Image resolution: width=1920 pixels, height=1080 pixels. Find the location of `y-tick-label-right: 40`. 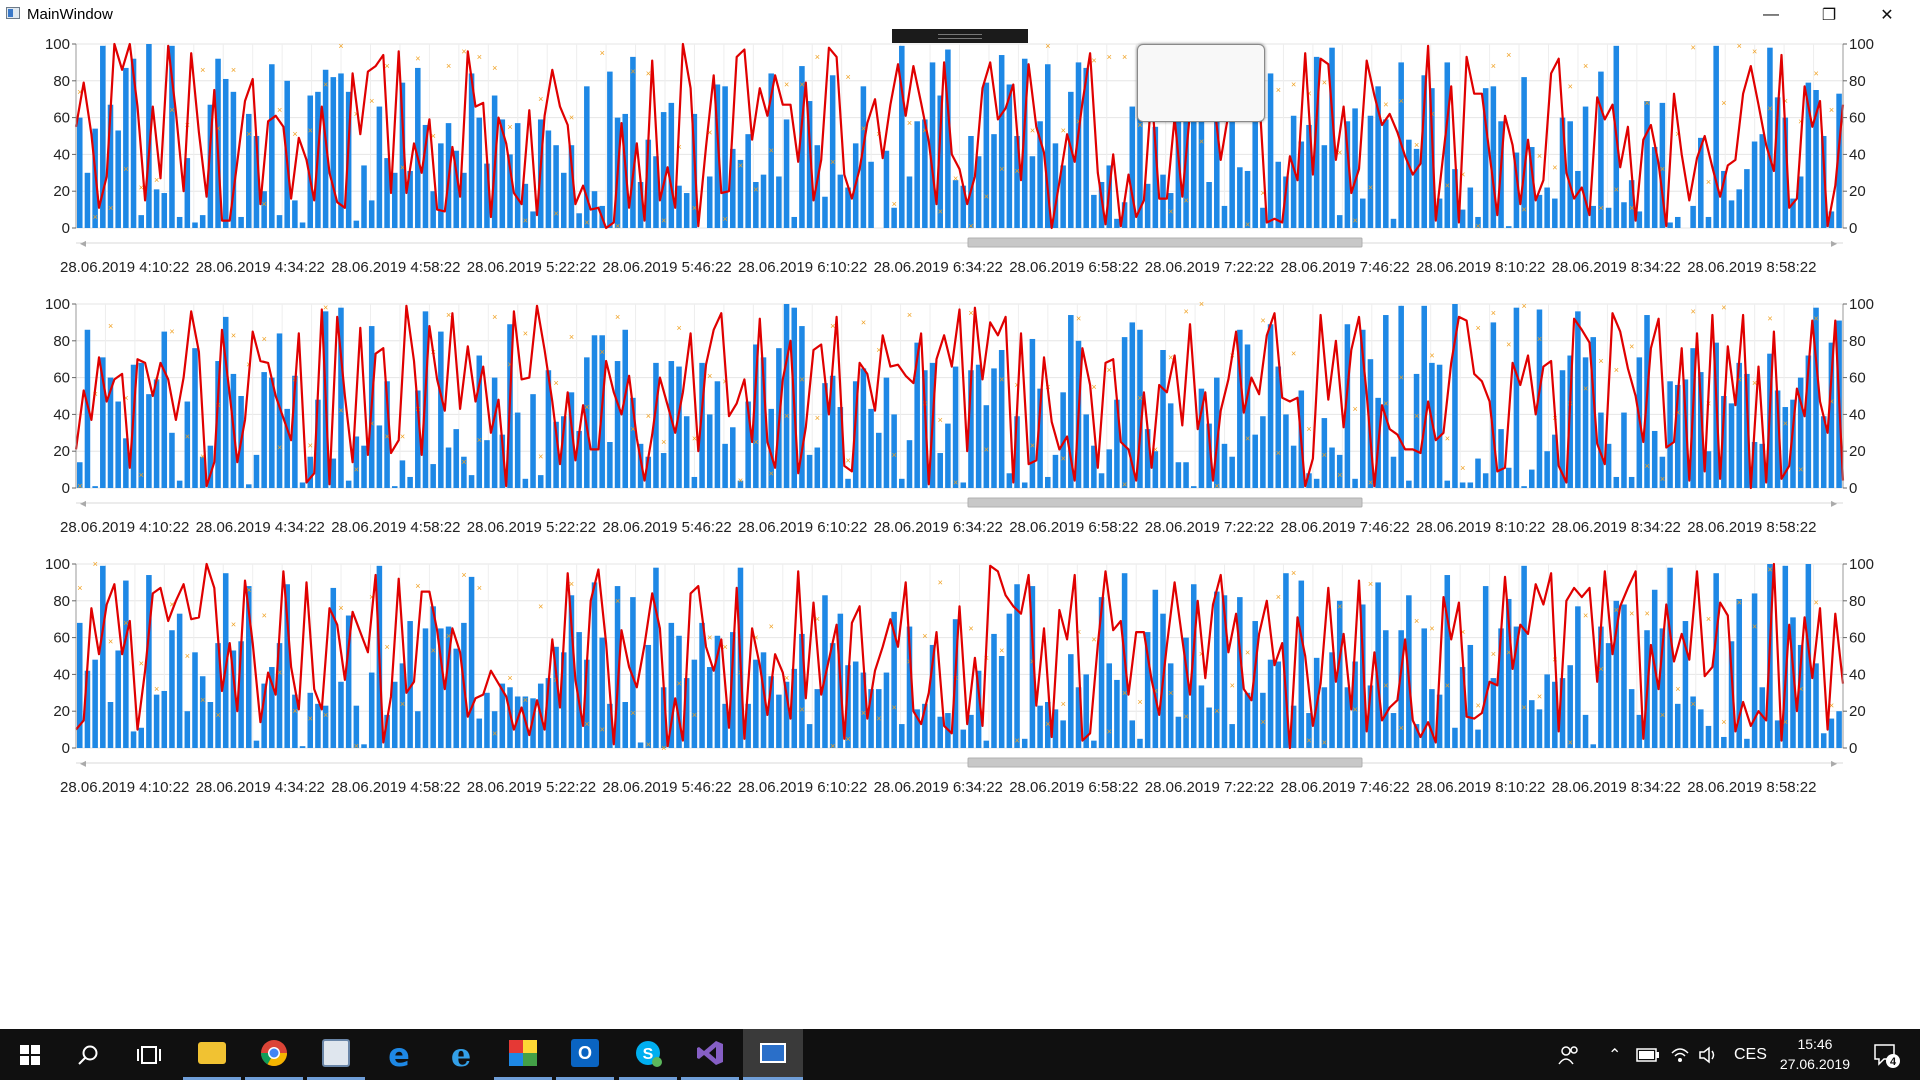

y-tick-label-right: 40 is located at coordinates (1857, 414).